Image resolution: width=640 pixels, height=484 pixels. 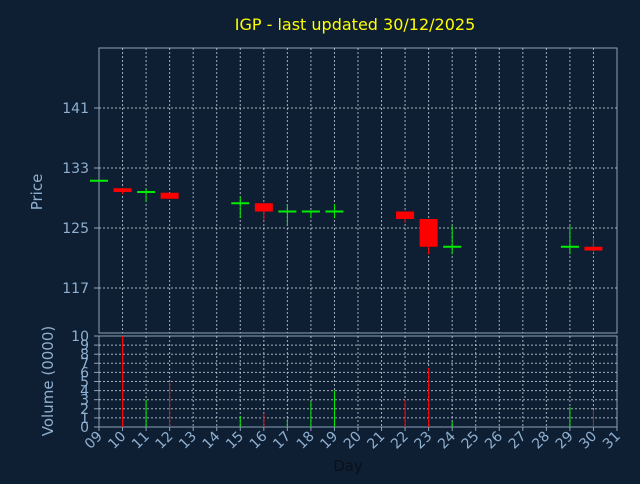 What do you see at coordinates (84, 401) in the screenshot?
I see `volume-tick-label: 3` at bounding box center [84, 401].